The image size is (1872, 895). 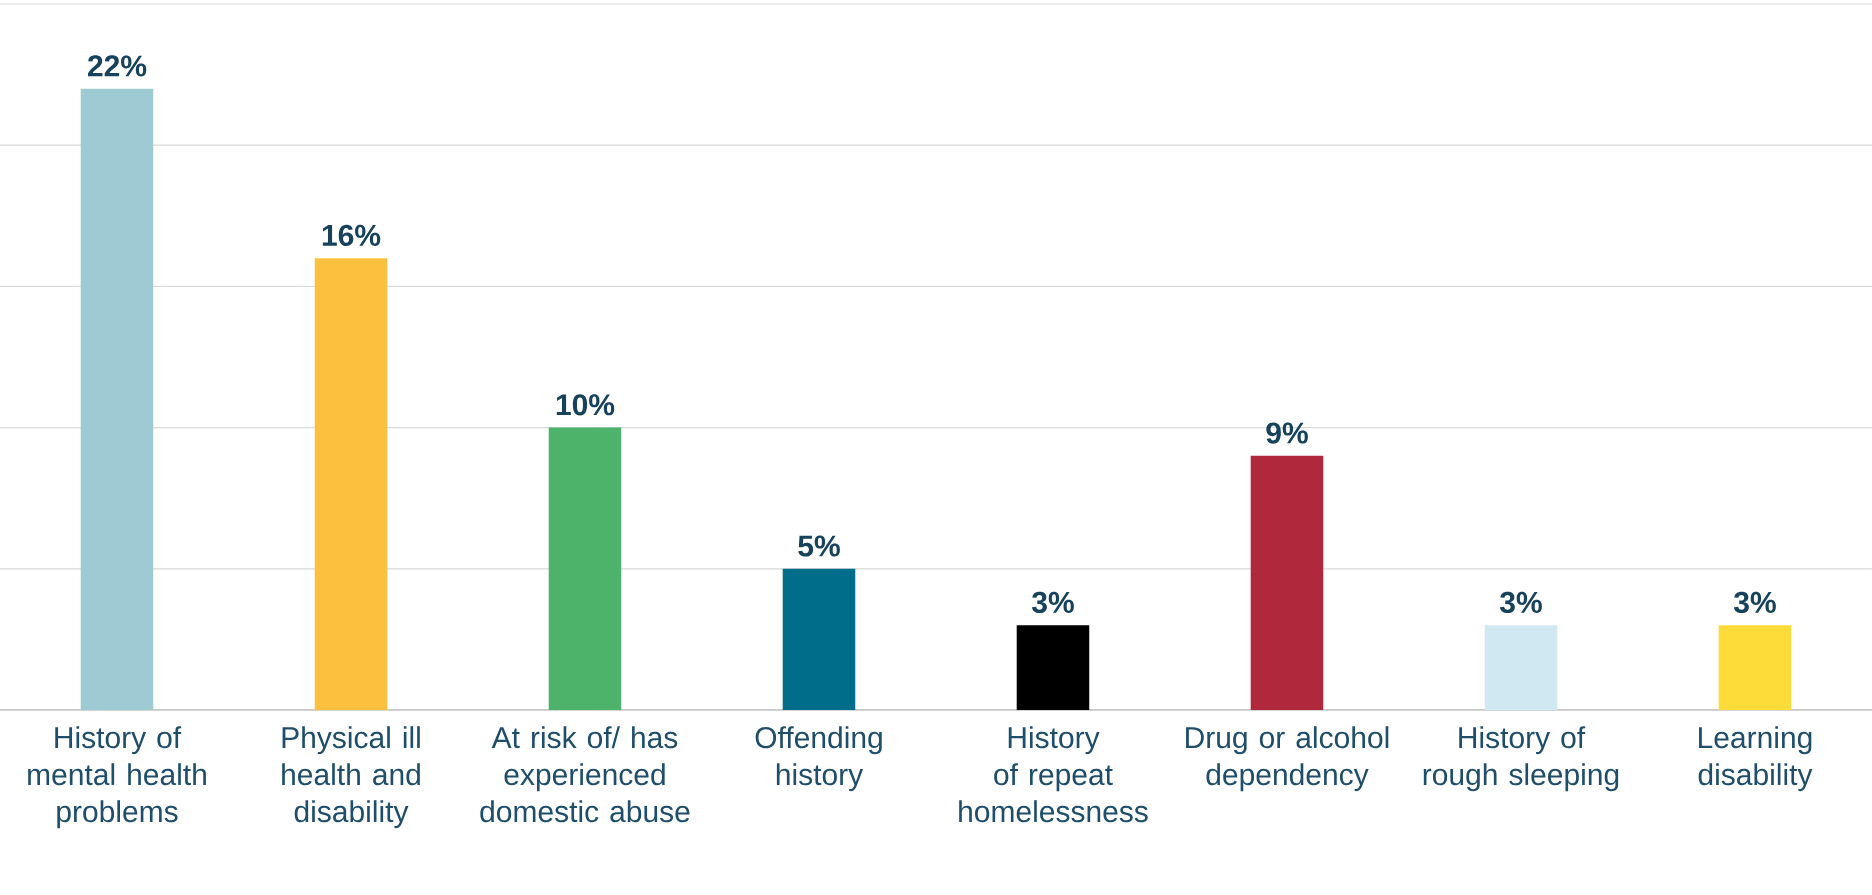 I want to click on data-label: 16%, so click(x=351, y=235).